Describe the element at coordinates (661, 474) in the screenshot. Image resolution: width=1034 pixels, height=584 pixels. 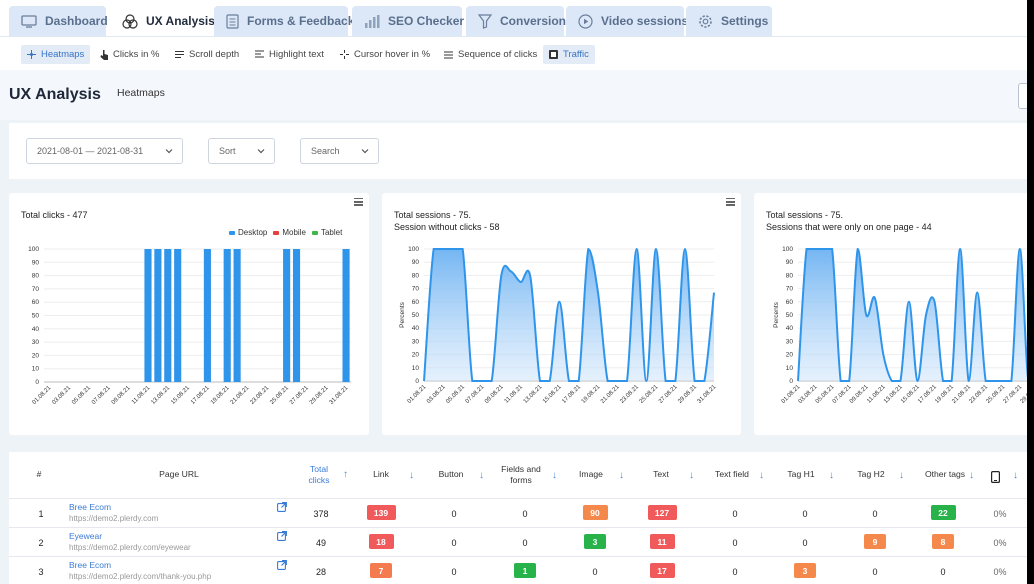
I see `col-header-text: Text` at that location.